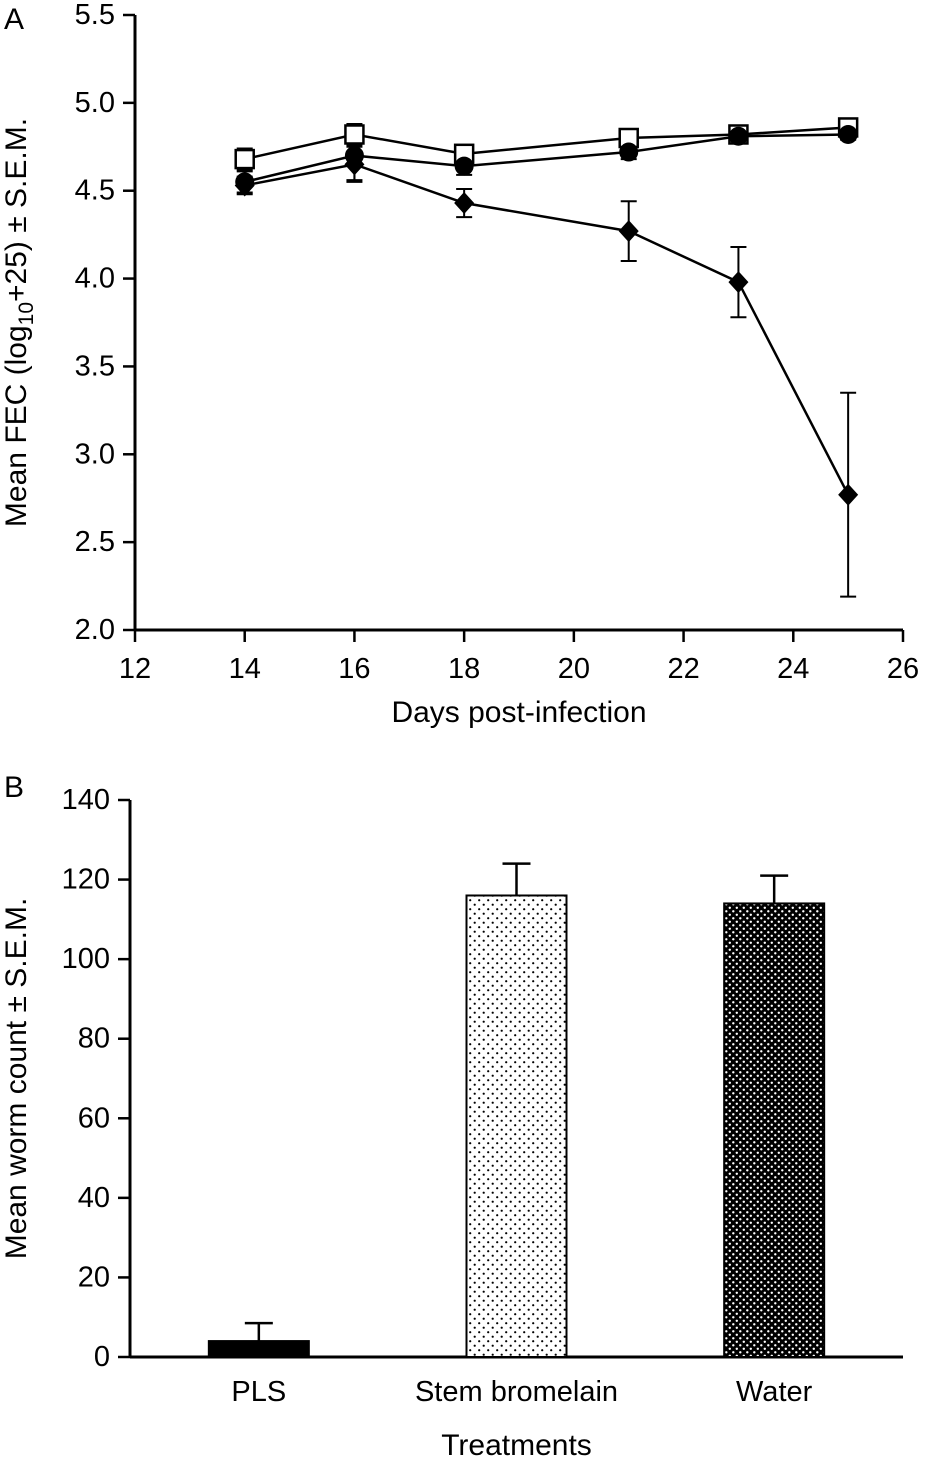  I want to click on y-axis-label: Mean FEC (log10+25) ± S.E.M., so click(19, 322).